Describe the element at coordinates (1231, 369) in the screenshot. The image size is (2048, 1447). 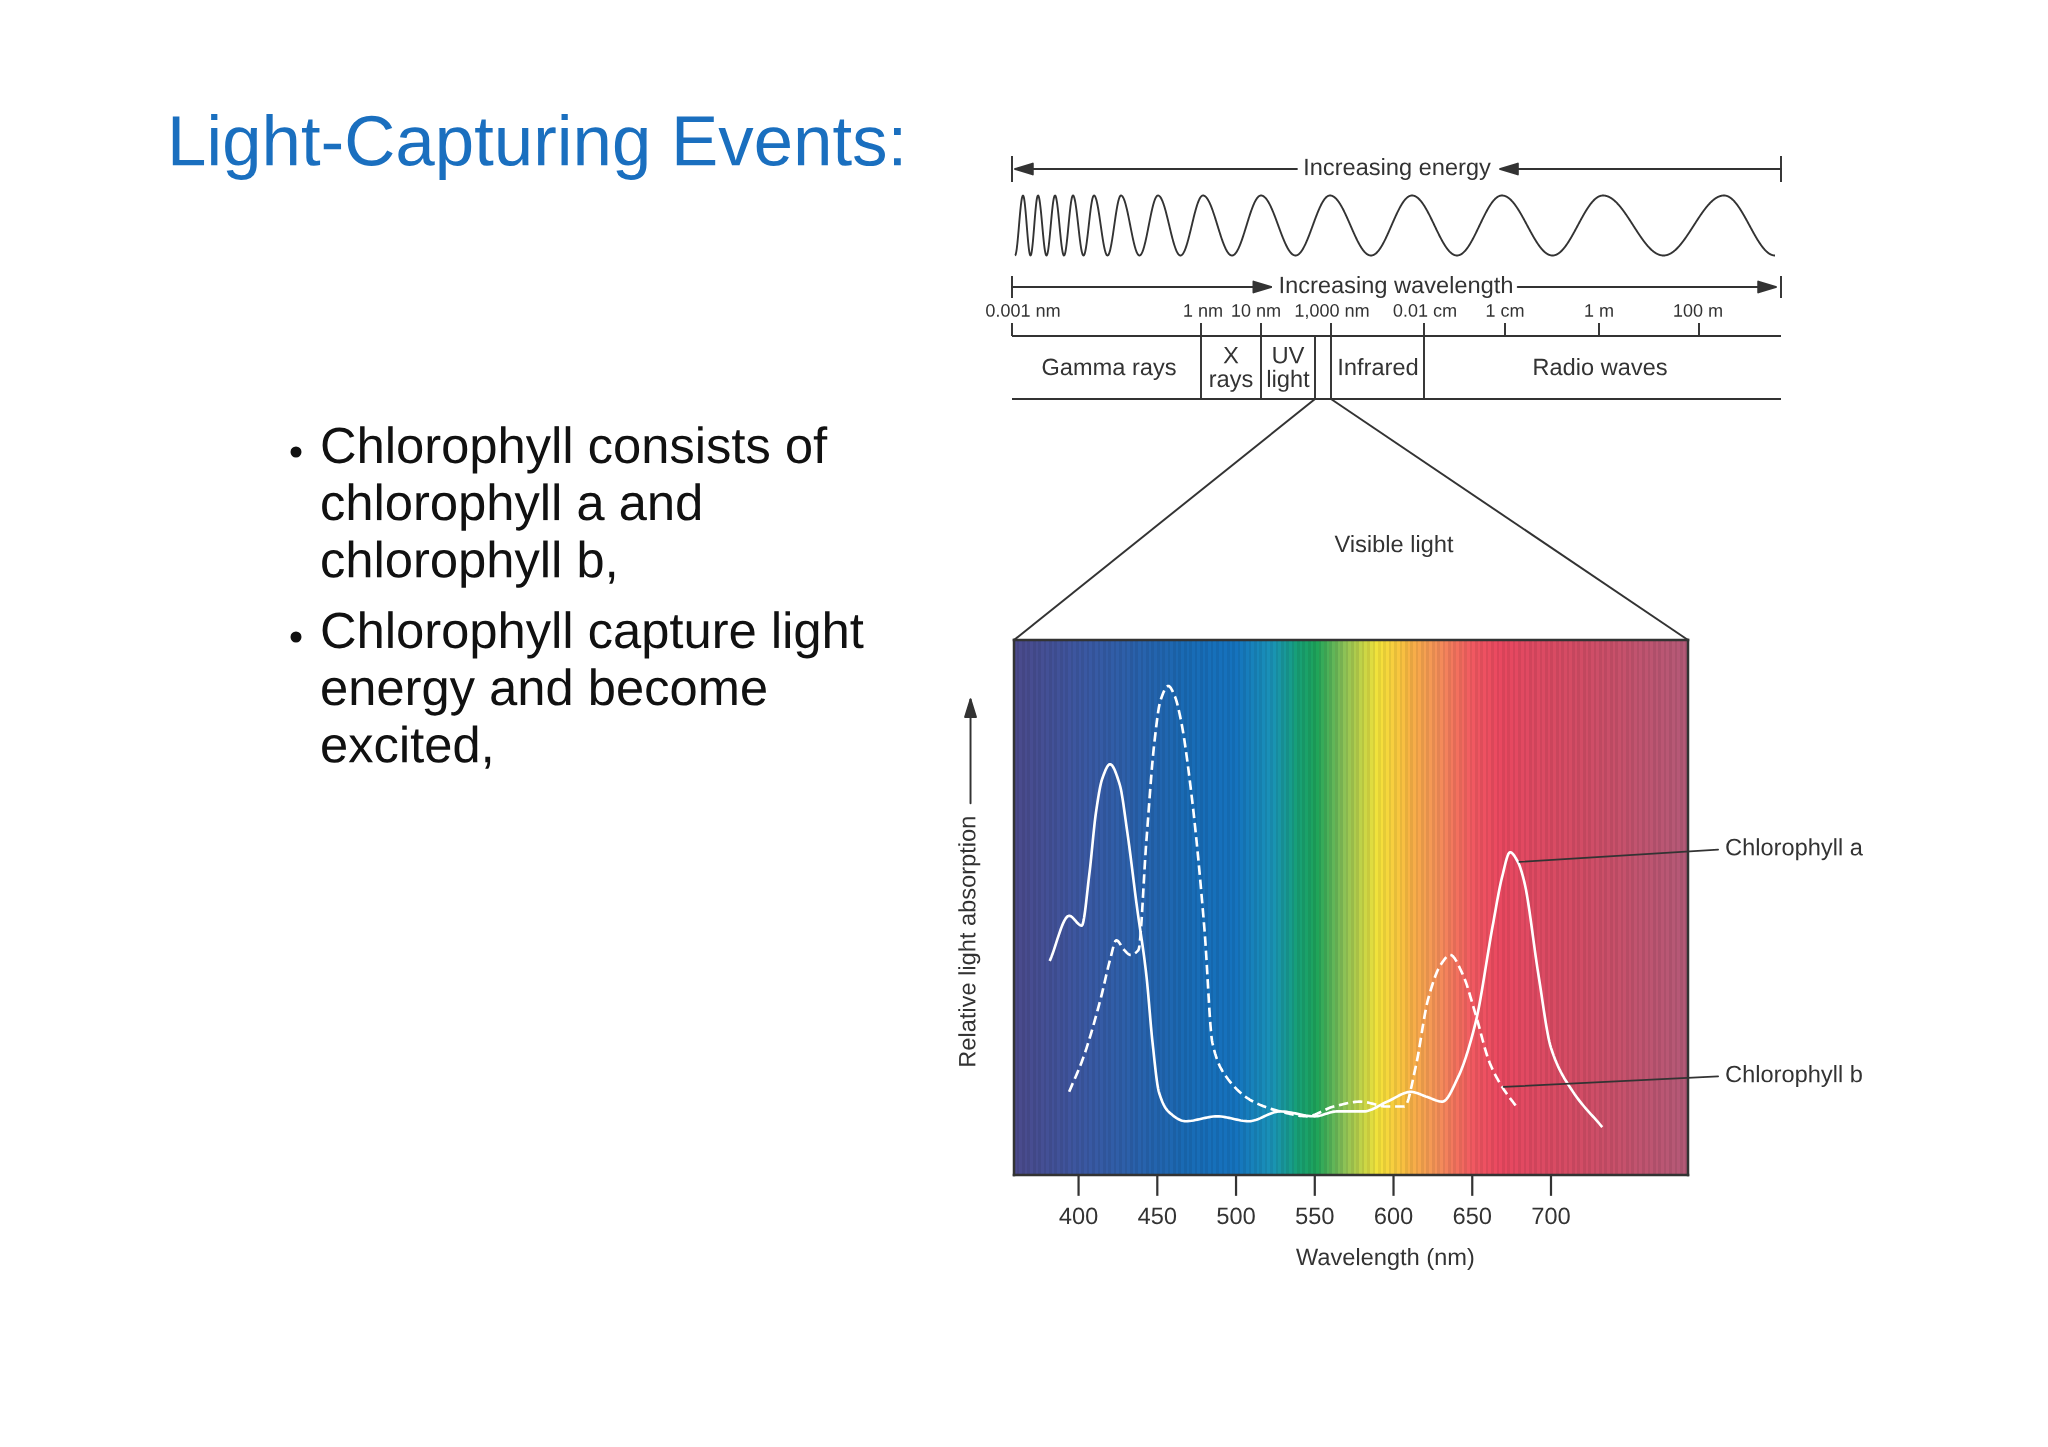
I see `text: X rays` at that location.